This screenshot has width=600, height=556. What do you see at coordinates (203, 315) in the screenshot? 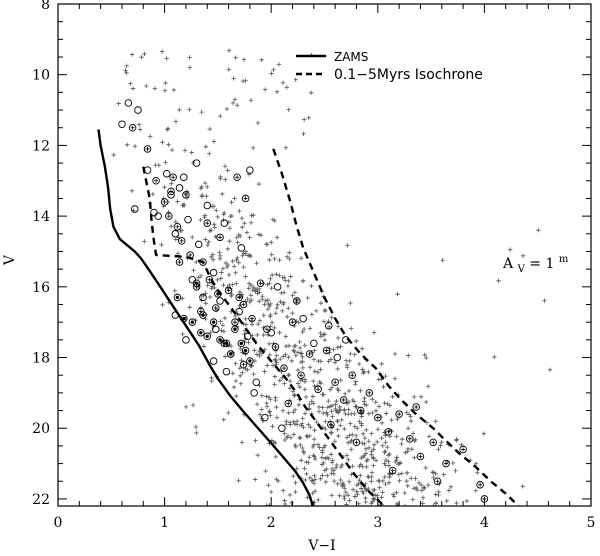
I see `filled-dot-inner` at bounding box center [203, 315].